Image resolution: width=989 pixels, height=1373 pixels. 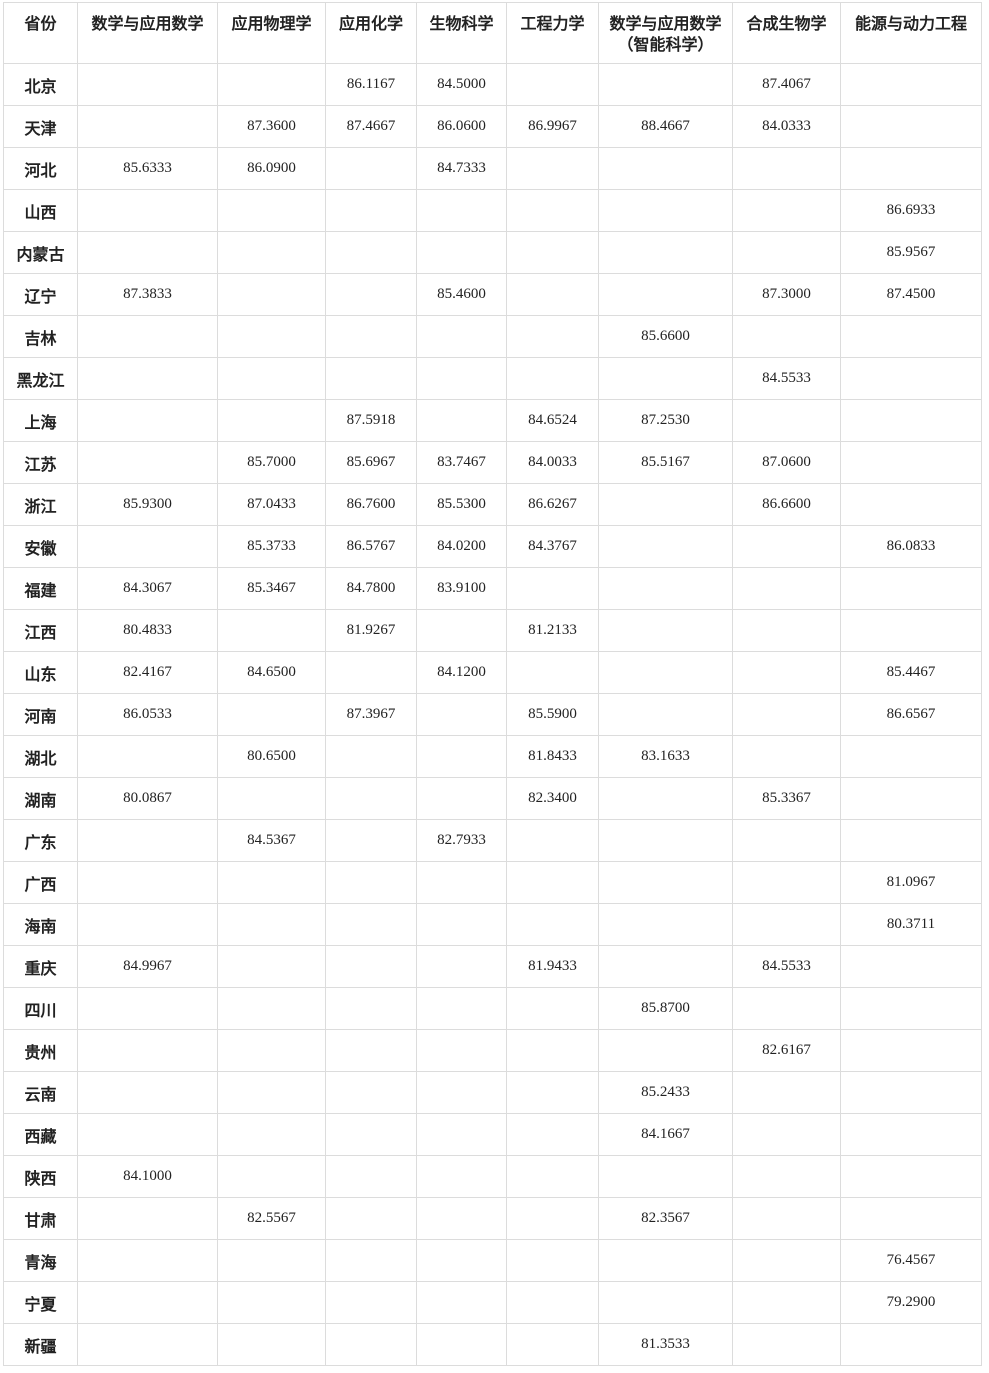 What do you see at coordinates (492, 1092) in the screenshot?
I see `table-row: 云南 85.2433` at bounding box center [492, 1092].